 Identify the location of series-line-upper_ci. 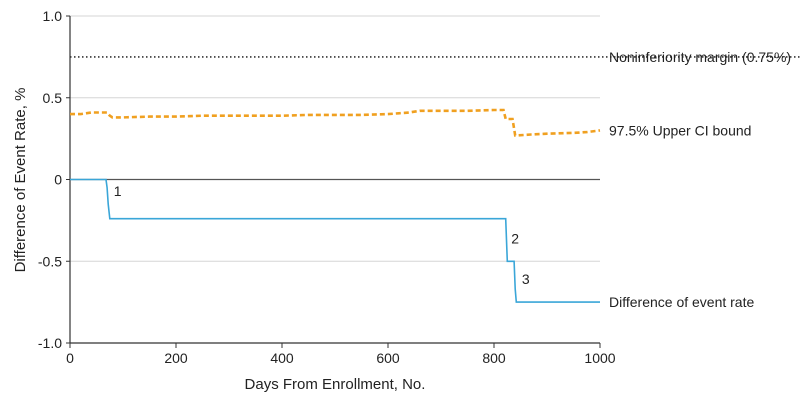
(335, 122).